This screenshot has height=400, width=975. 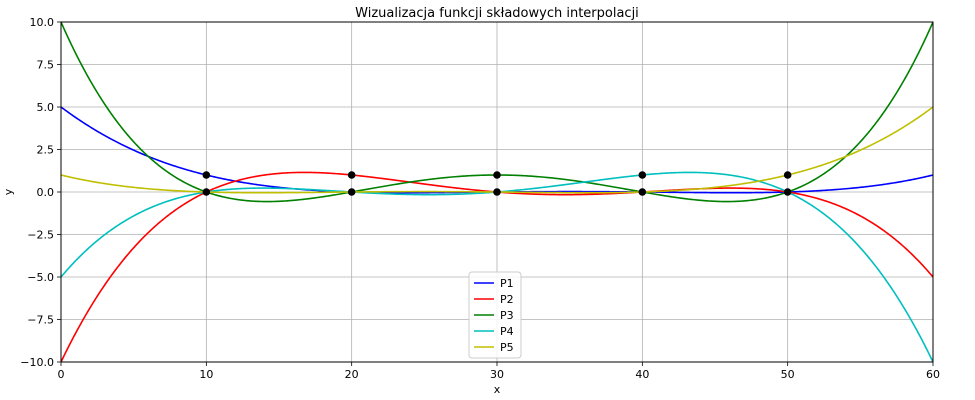 What do you see at coordinates (40, 277) in the screenshot?
I see `y-tick-label: −5.0` at bounding box center [40, 277].